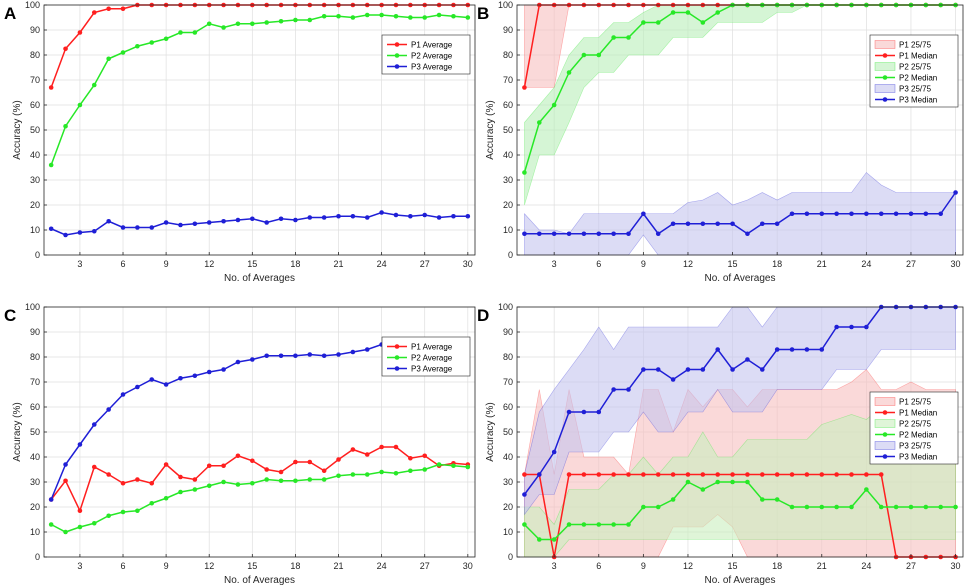 The width and height of the screenshot is (969, 585). Describe the element at coordinates (508, 532) in the screenshot. I see `y-tick-label: 10` at that location.